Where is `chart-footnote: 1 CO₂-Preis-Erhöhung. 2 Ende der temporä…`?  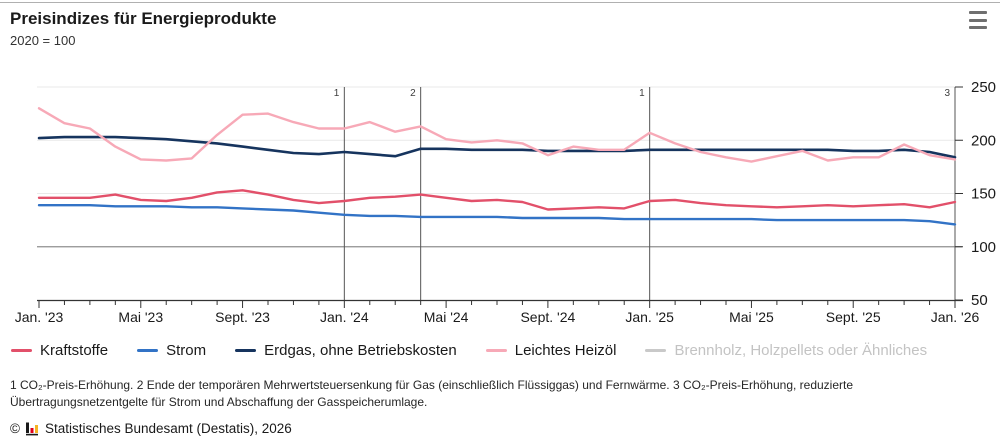
chart-footnote: 1 CO₂-Preis-Erhöhung. 2 Ende der temporä… is located at coordinates (432, 393).